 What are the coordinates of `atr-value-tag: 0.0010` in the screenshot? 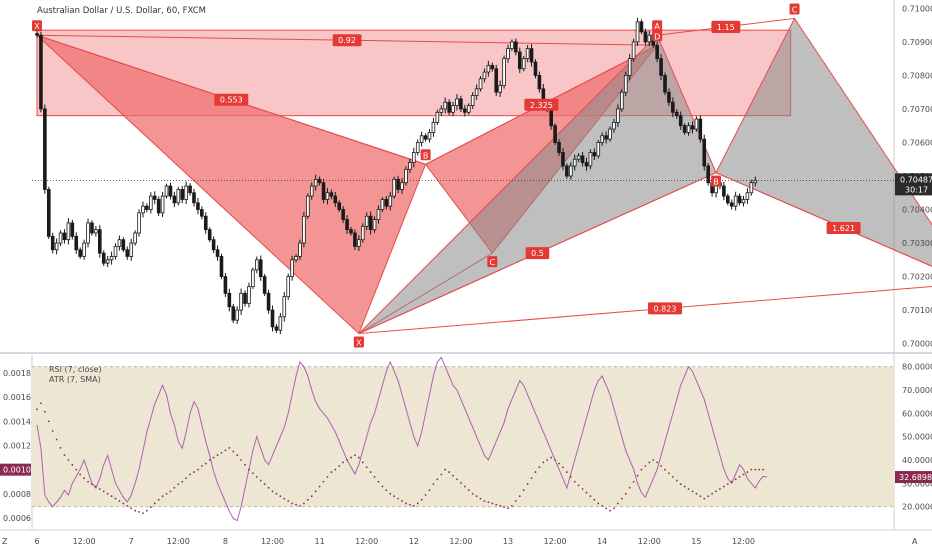 It's located at (15, 469).